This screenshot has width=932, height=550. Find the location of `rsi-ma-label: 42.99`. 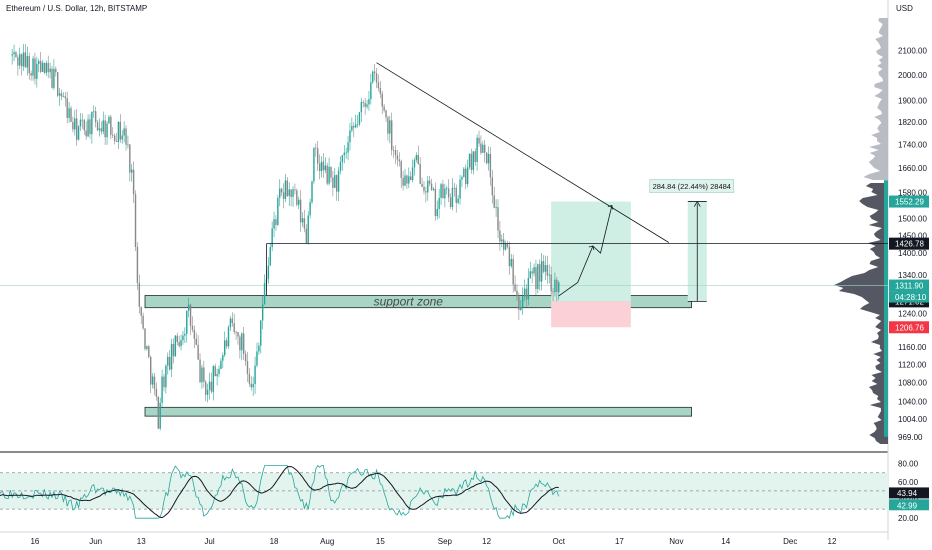

rsi-ma-label: 42.99 is located at coordinates (907, 505).